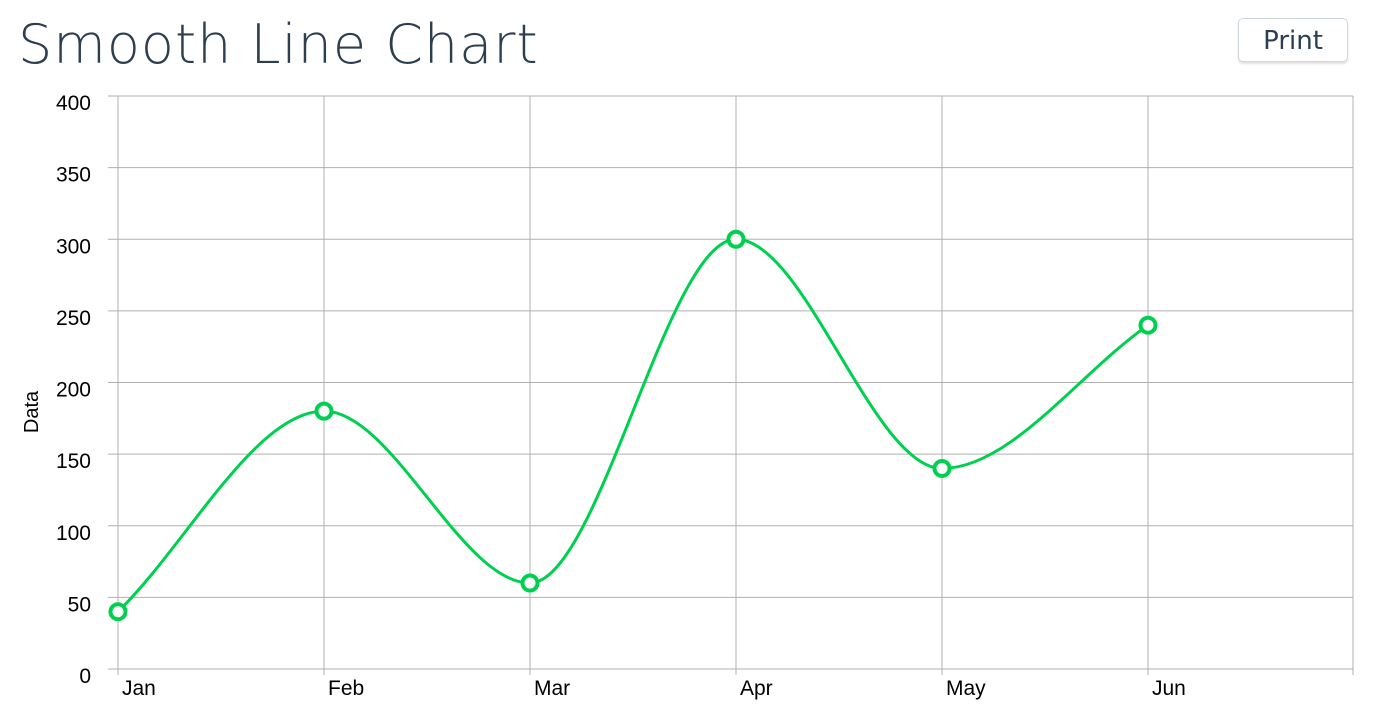  Describe the element at coordinates (32, 411) in the screenshot. I see `y-axis-title: Data` at that location.